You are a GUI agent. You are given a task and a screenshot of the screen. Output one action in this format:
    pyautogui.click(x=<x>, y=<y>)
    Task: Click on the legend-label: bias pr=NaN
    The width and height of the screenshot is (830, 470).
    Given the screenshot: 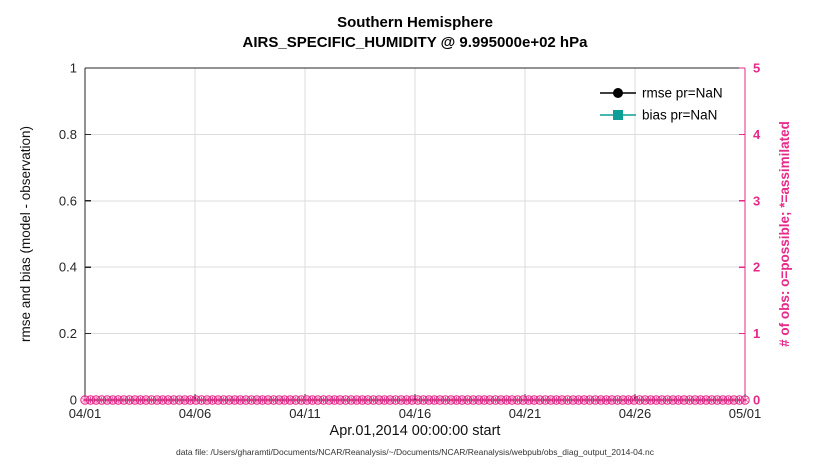 What is the action you would take?
    pyautogui.click(x=679, y=115)
    